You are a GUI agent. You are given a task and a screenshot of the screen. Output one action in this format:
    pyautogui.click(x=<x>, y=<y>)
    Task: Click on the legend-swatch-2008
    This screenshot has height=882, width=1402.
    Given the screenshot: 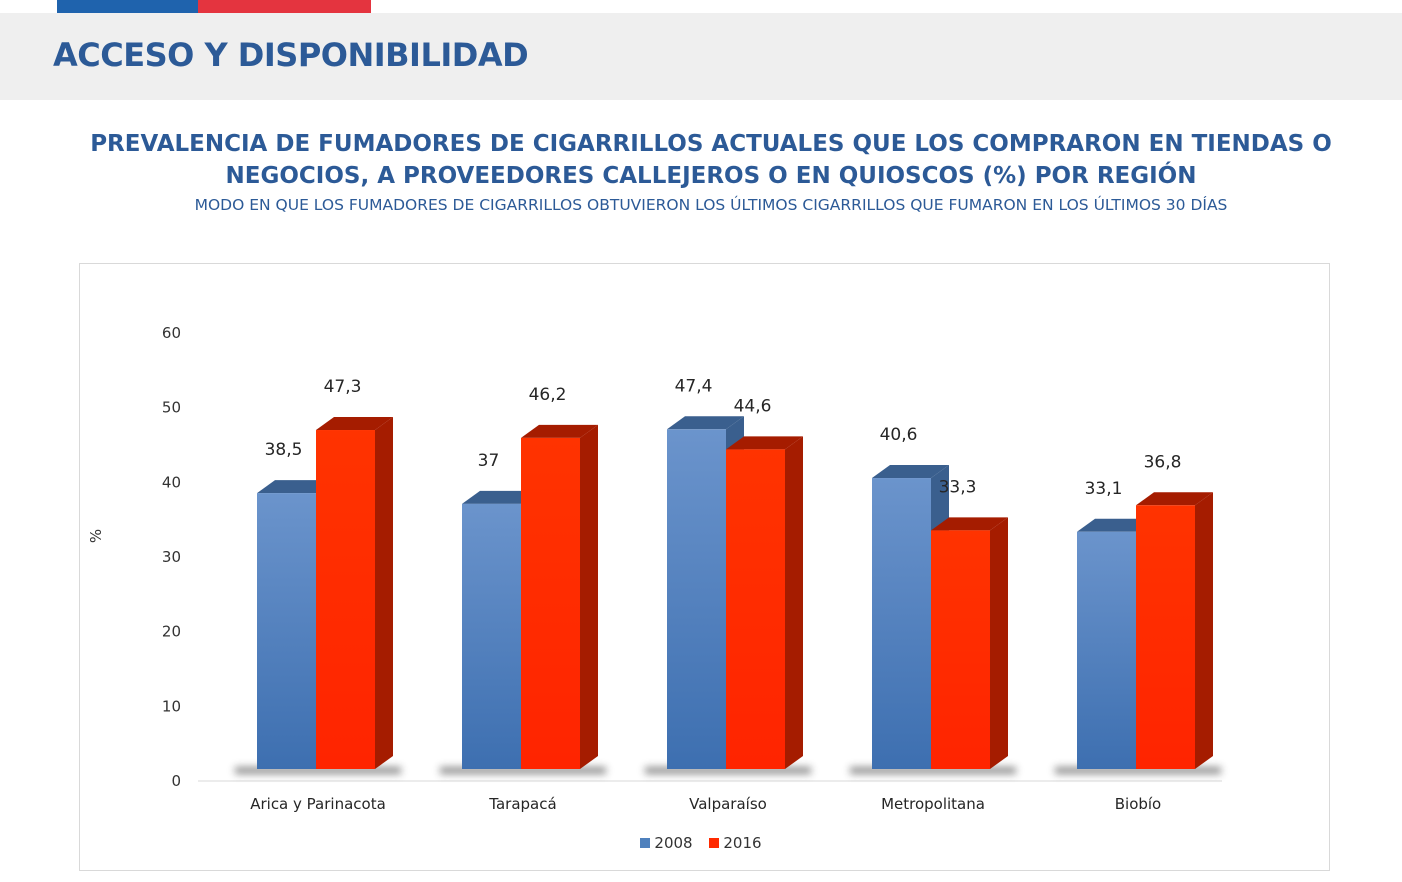 What is the action you would take?
    pyautogui.click(x=645, y=843)
    